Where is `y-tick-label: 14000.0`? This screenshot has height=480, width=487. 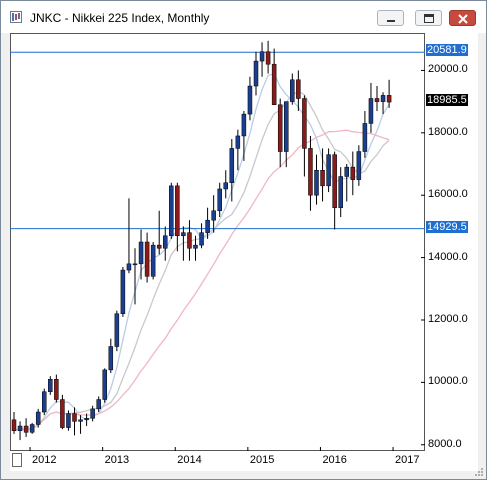 y-tick-label: 14000.0 is located at coordinates (448, 256).